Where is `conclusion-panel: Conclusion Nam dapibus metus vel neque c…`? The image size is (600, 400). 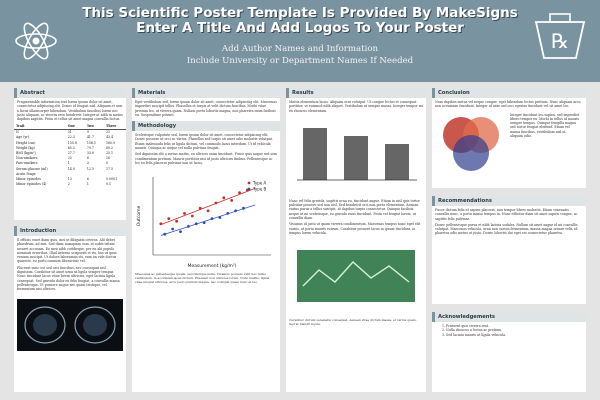
conclusion-panel: Conclusion Nam dapibus metus vel neque c… is located at coordinates (509, 138).